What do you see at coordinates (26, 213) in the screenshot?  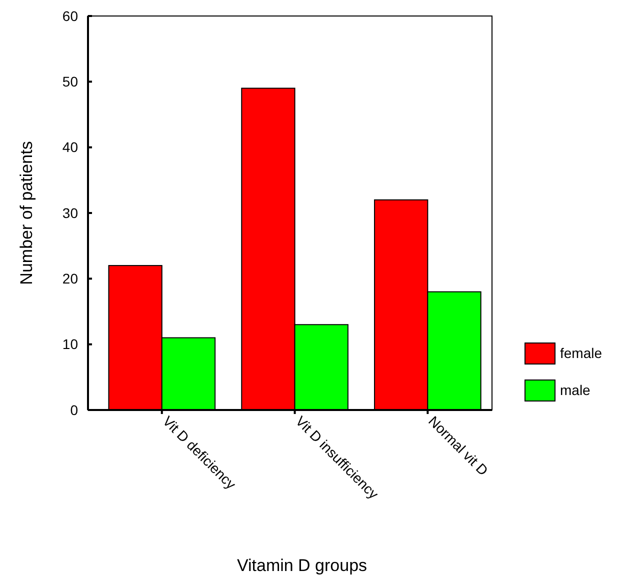 I see `y-axis-title: Number of patients` at bounding box center [26, 213].